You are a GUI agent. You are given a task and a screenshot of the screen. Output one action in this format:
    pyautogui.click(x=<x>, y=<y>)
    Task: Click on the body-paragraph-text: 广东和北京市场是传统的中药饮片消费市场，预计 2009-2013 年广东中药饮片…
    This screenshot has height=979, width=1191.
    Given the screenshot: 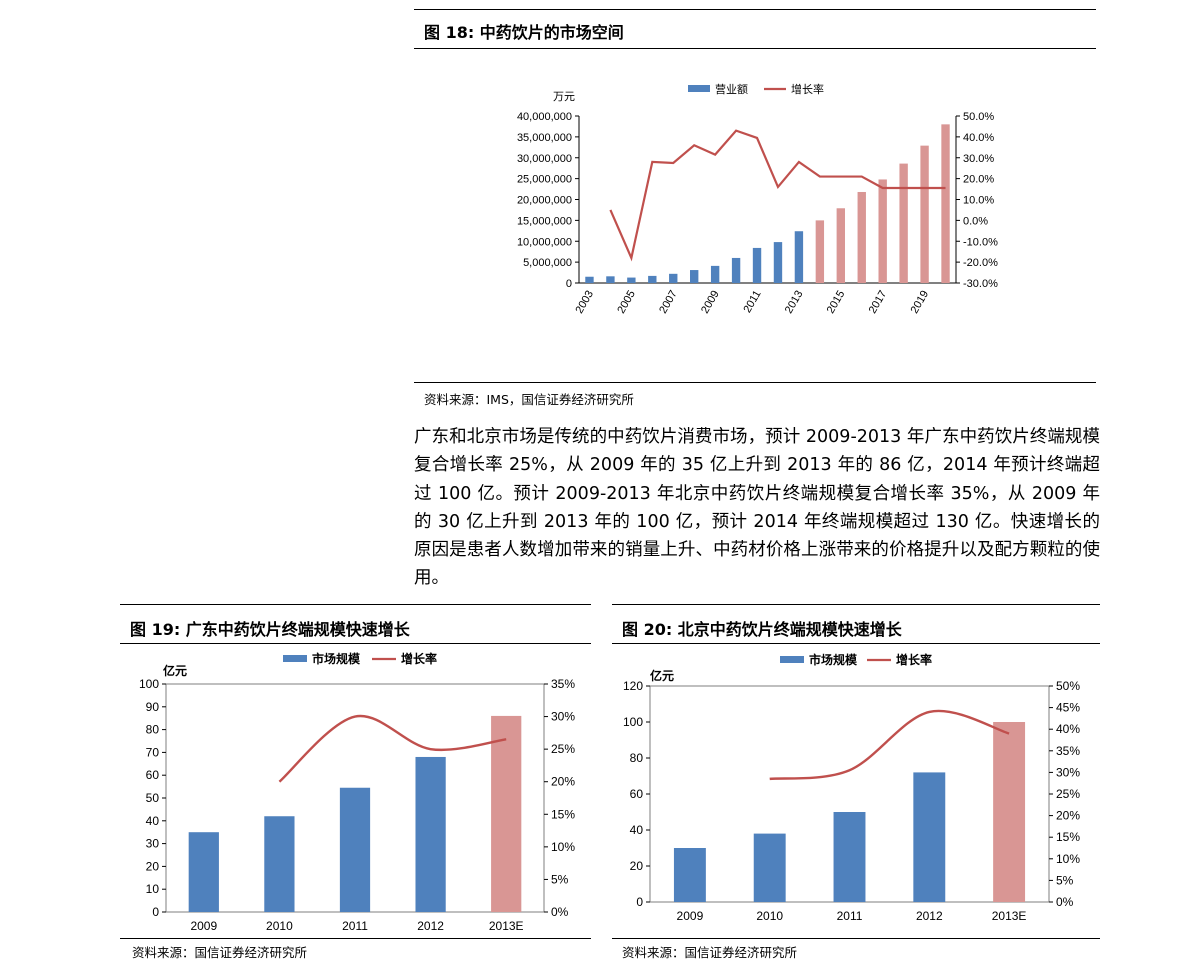 What is the action you would take?
    pyautogui.click(x=757, y=508)
    